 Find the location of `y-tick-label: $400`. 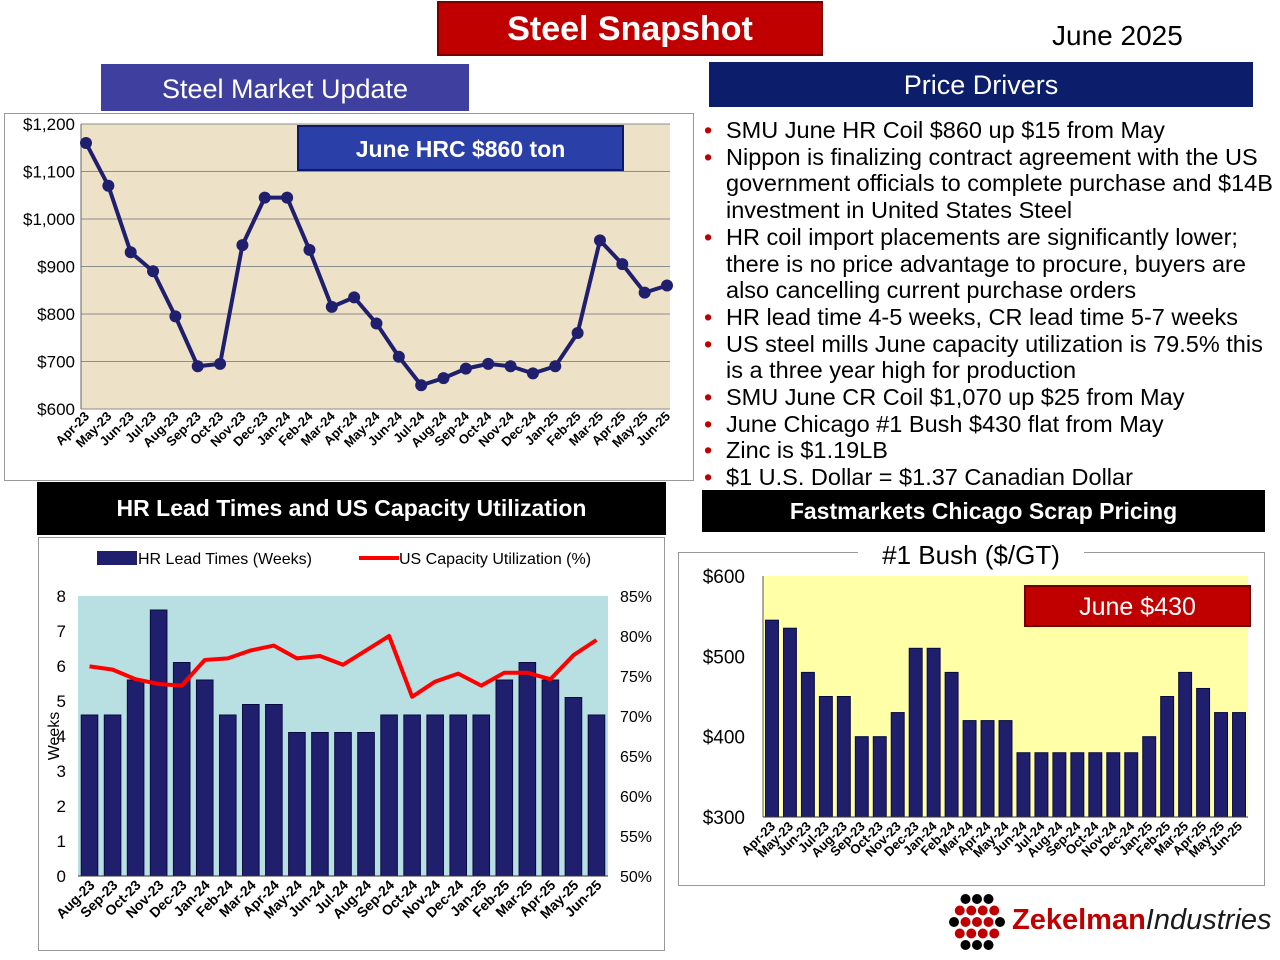

y-tick-label: $400 is located at coordinates (724, 738).